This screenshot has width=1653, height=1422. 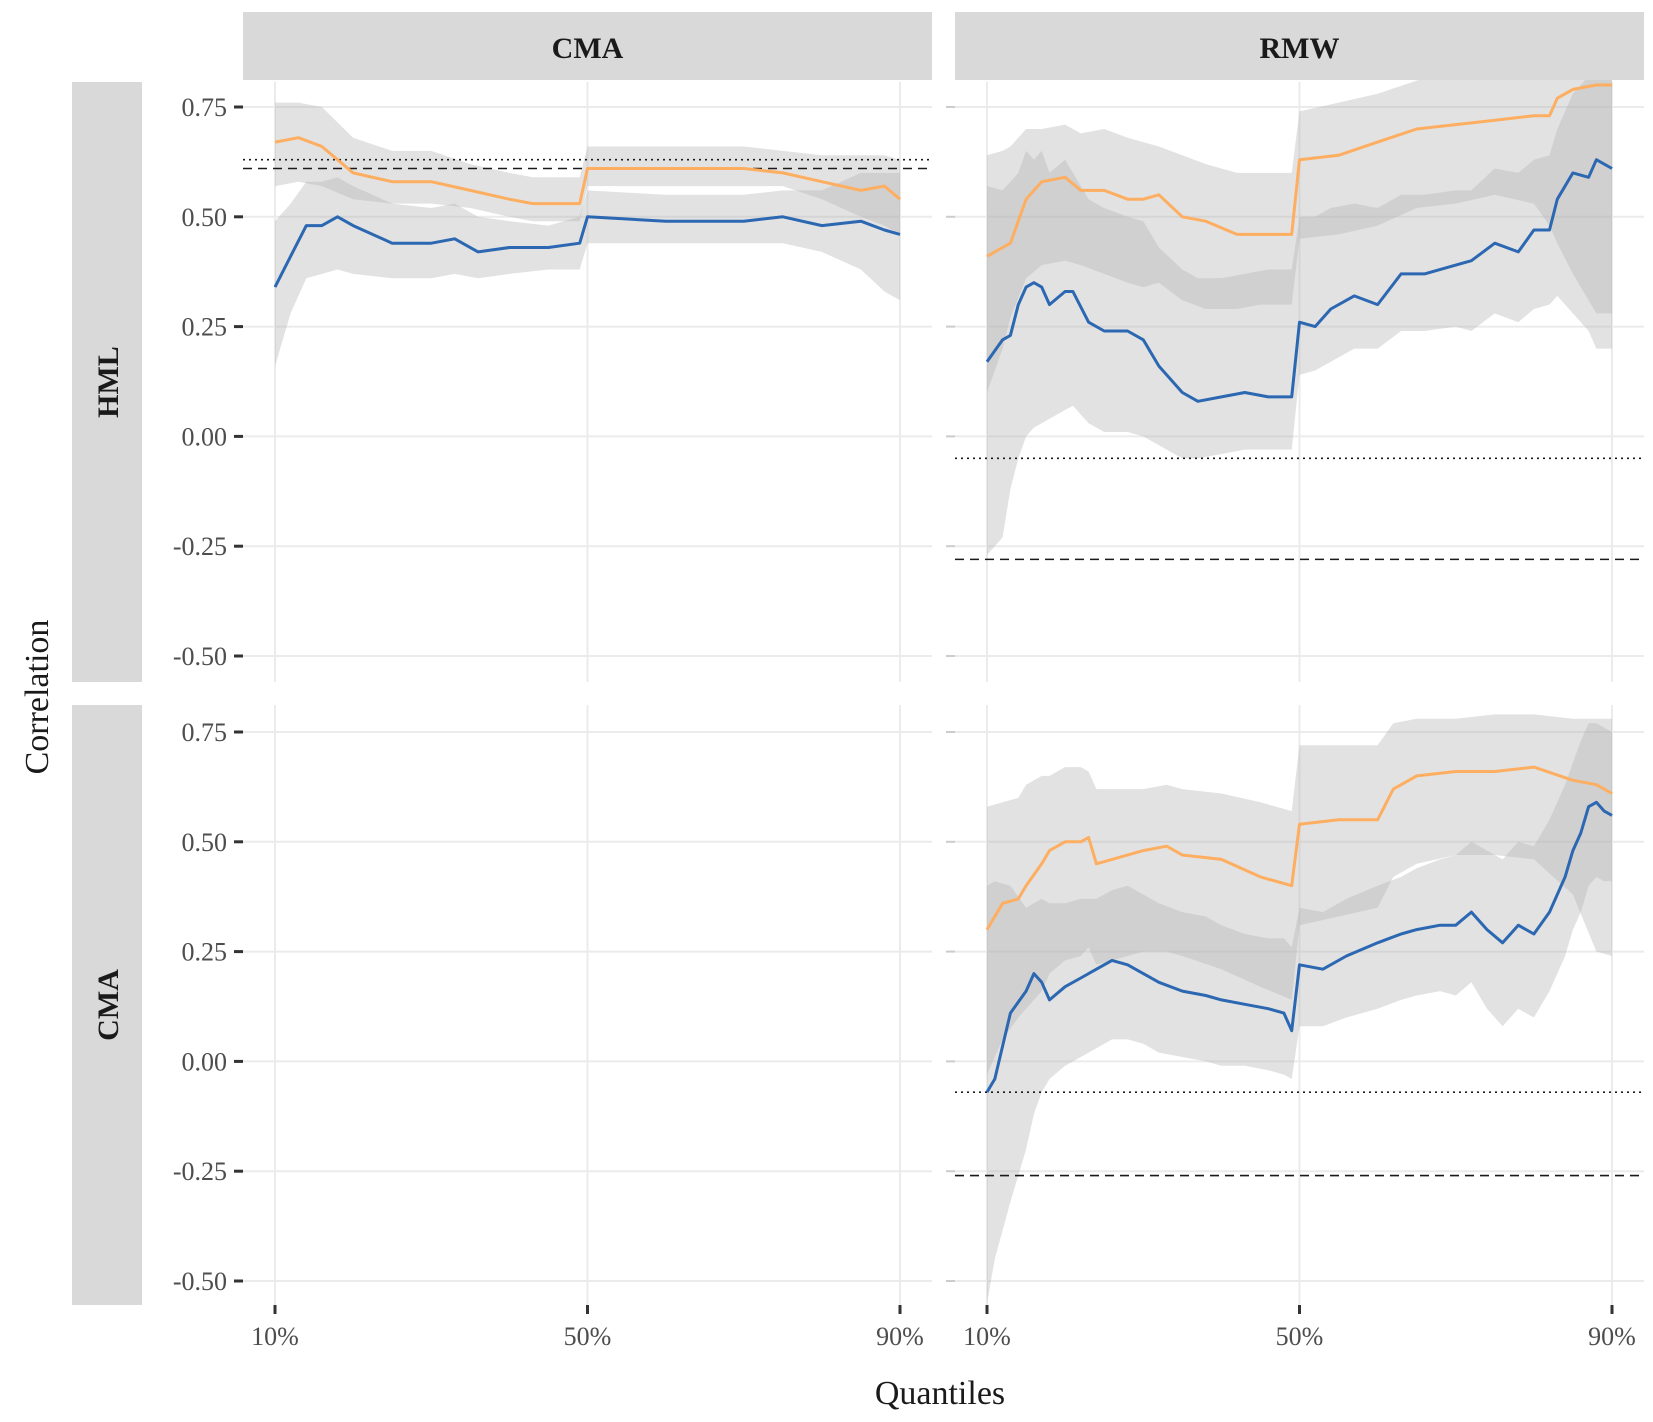 I want to click on col-strip-label: CMA, so click(x=588, y=48).